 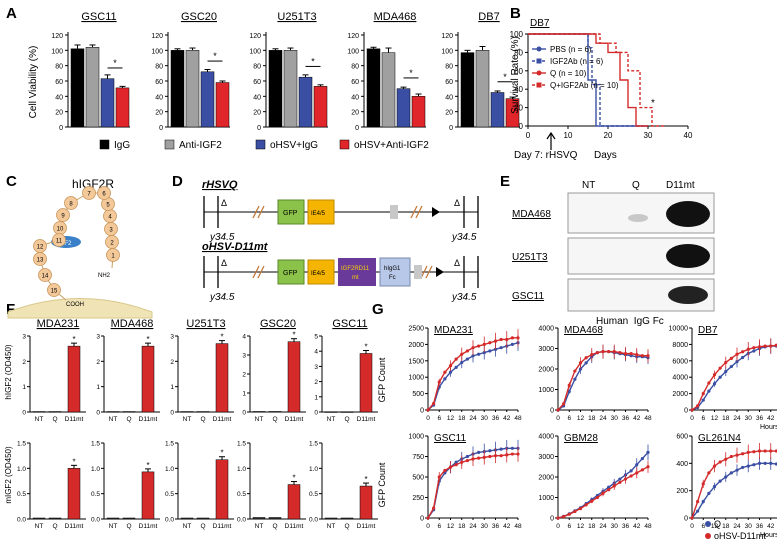 I want to click on gfp-box, so click(x=291, y=212).